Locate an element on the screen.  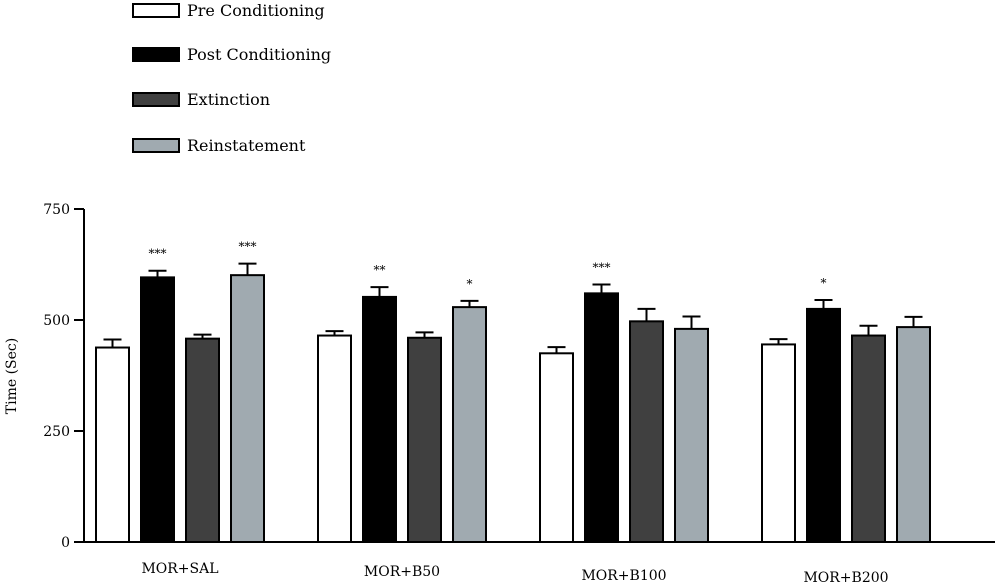
bar-extinction-mor-b200 is located at coordinates (868, 439).